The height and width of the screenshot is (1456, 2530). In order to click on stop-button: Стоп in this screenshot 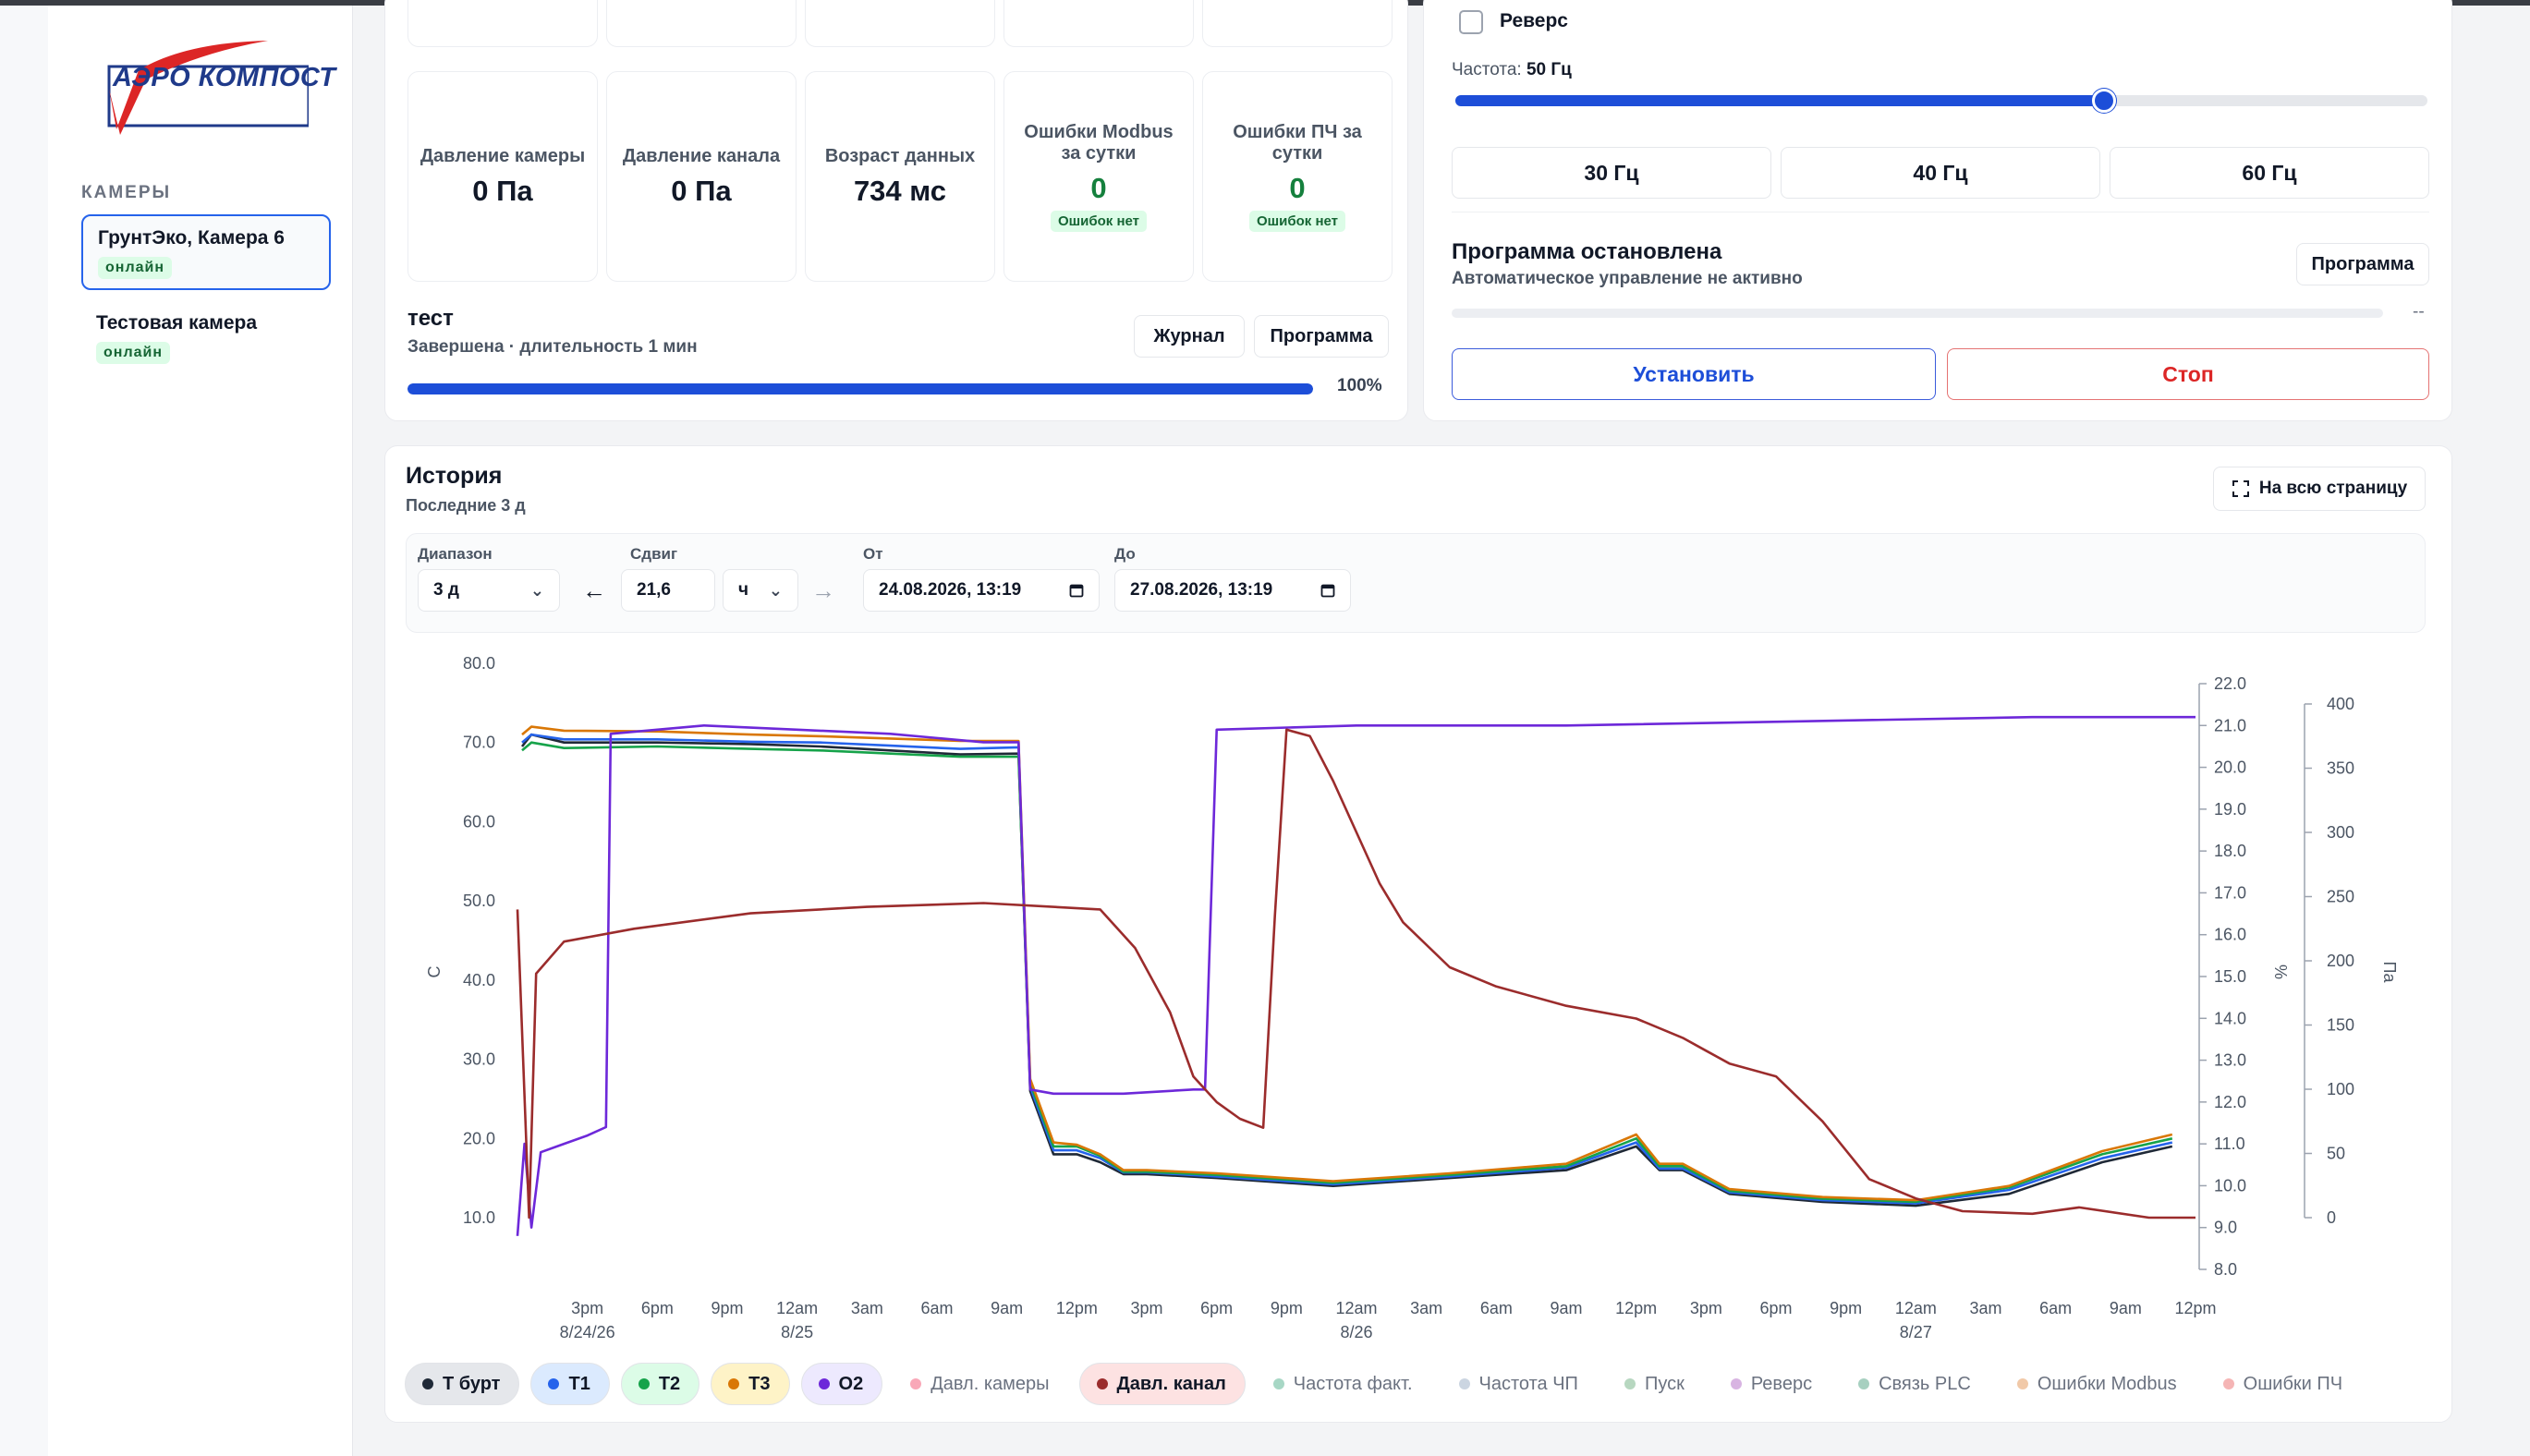, I will do `click(2188, 374)`.